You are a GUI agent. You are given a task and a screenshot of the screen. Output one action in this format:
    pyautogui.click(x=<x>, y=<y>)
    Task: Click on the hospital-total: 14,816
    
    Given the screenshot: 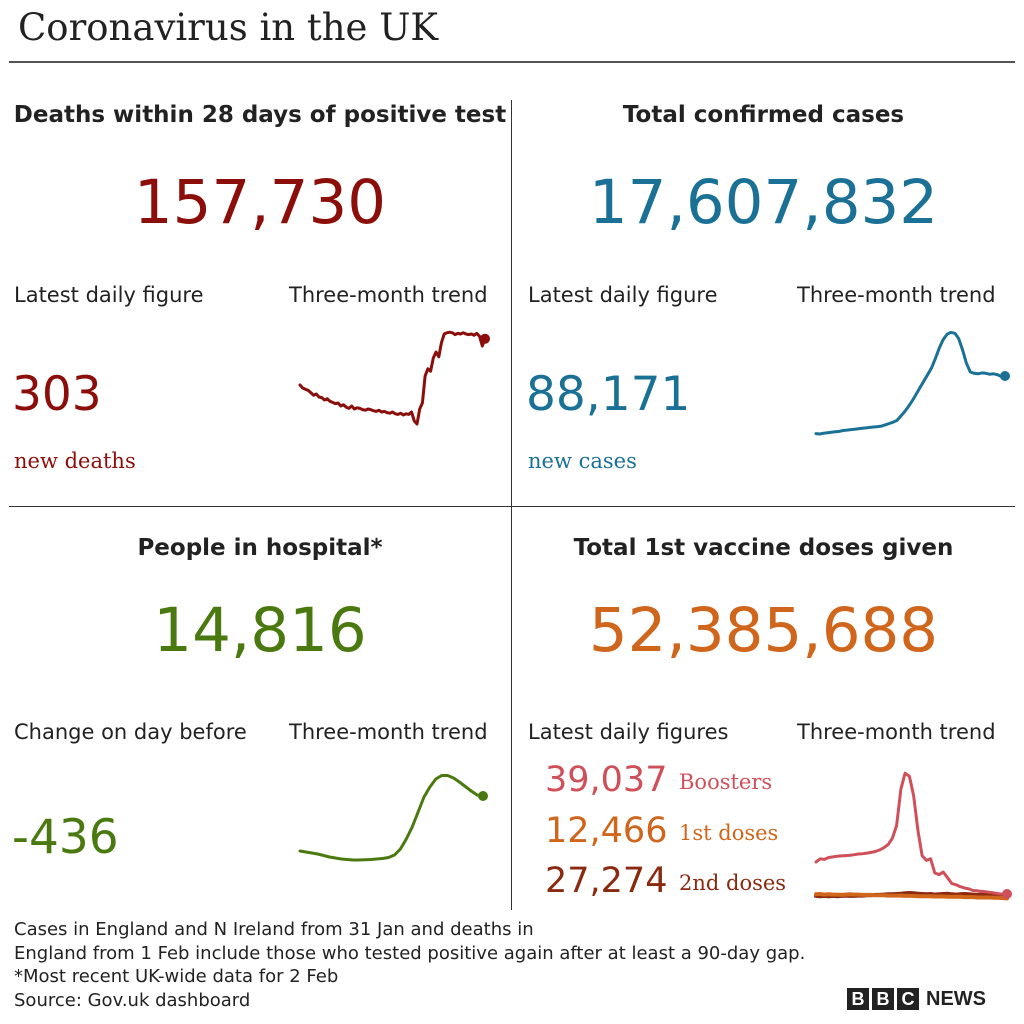 What is the action you would take?
    pyautogui.click(x=260, y=630)
    